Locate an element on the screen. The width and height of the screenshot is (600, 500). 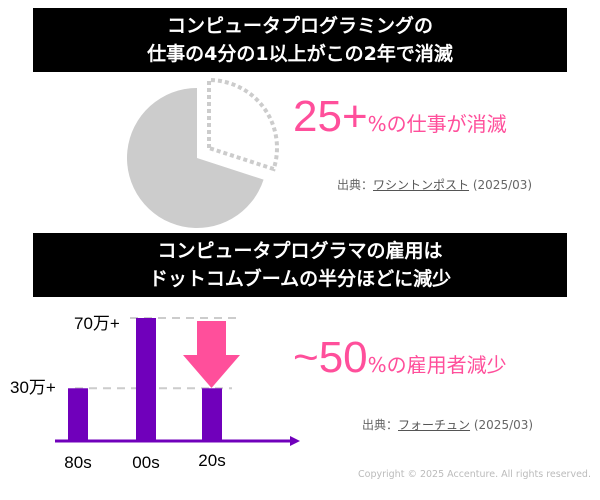
pie-remaining-slice is located at coordinates (195, 158).